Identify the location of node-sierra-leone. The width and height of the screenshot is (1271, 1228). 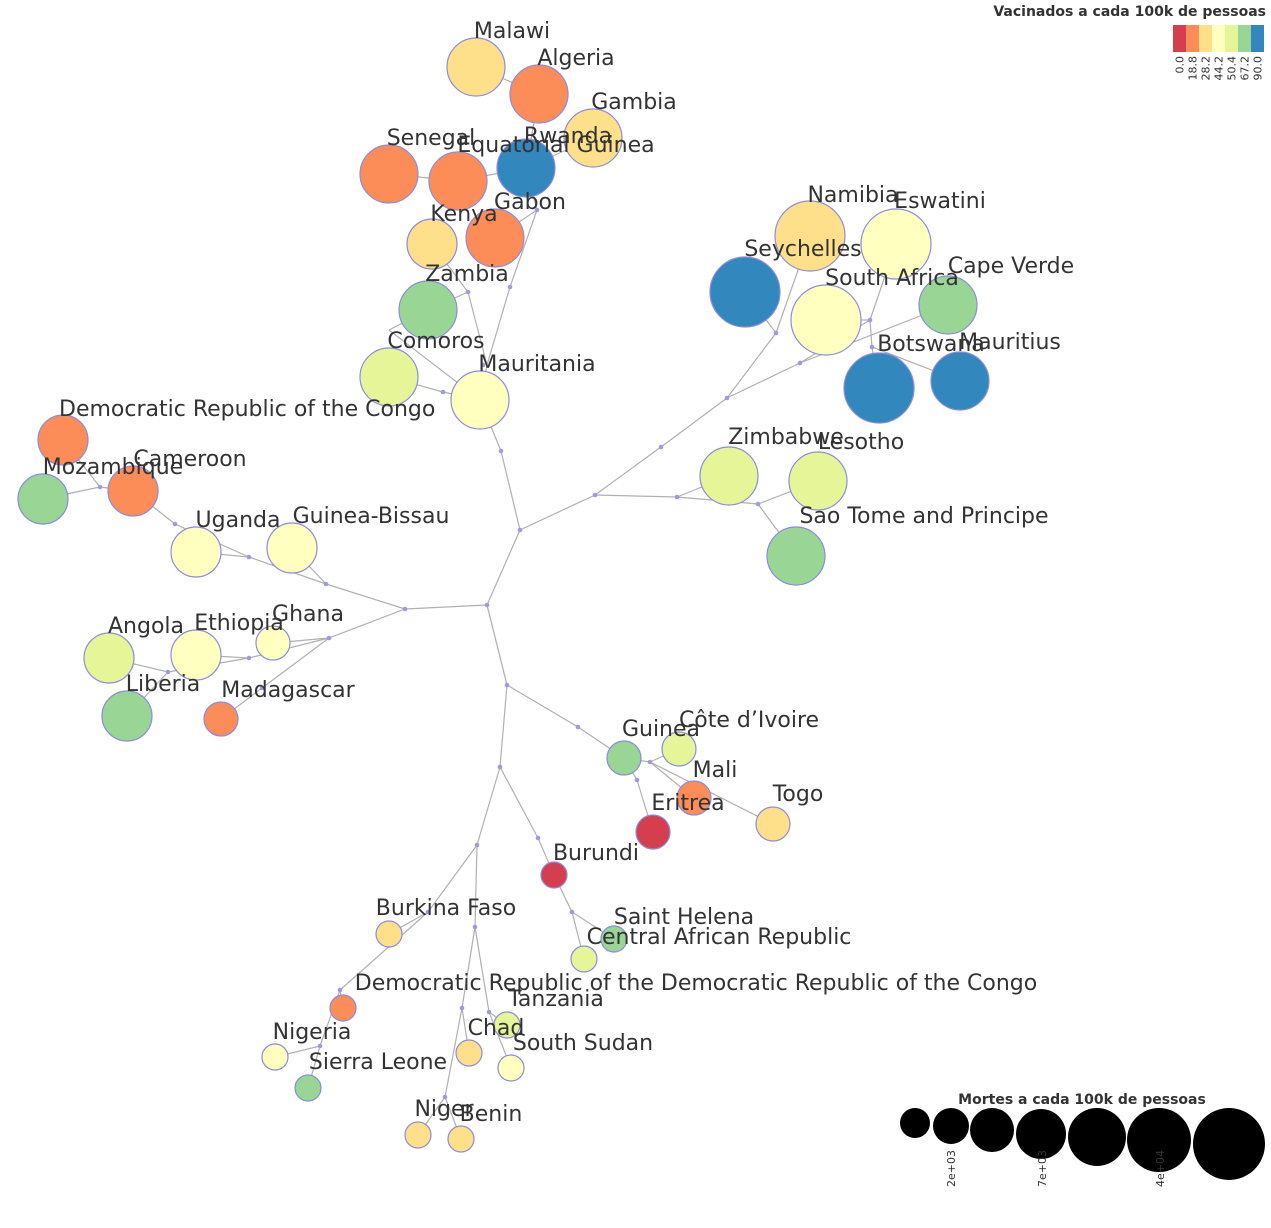
(308, 1088).